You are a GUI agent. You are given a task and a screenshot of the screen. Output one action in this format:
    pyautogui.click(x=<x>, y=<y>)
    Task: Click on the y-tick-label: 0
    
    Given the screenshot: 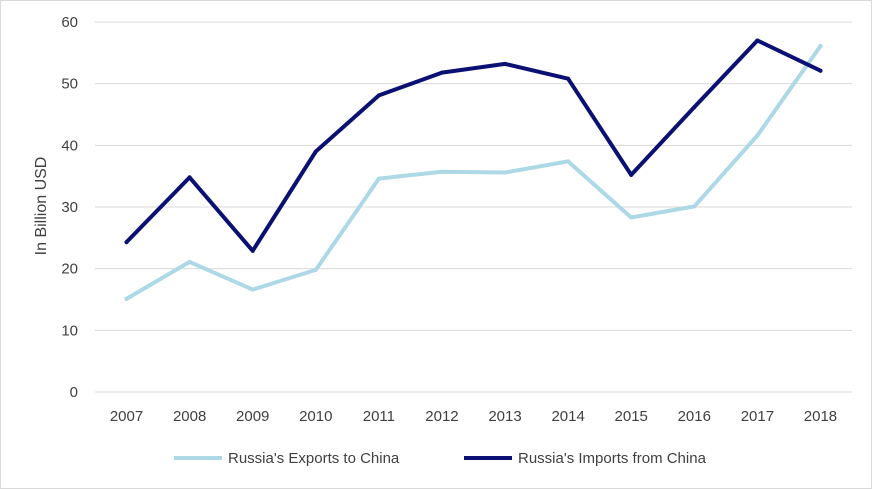 What is the action you would take?
    pyautogui.click(x=74, y=392)
    